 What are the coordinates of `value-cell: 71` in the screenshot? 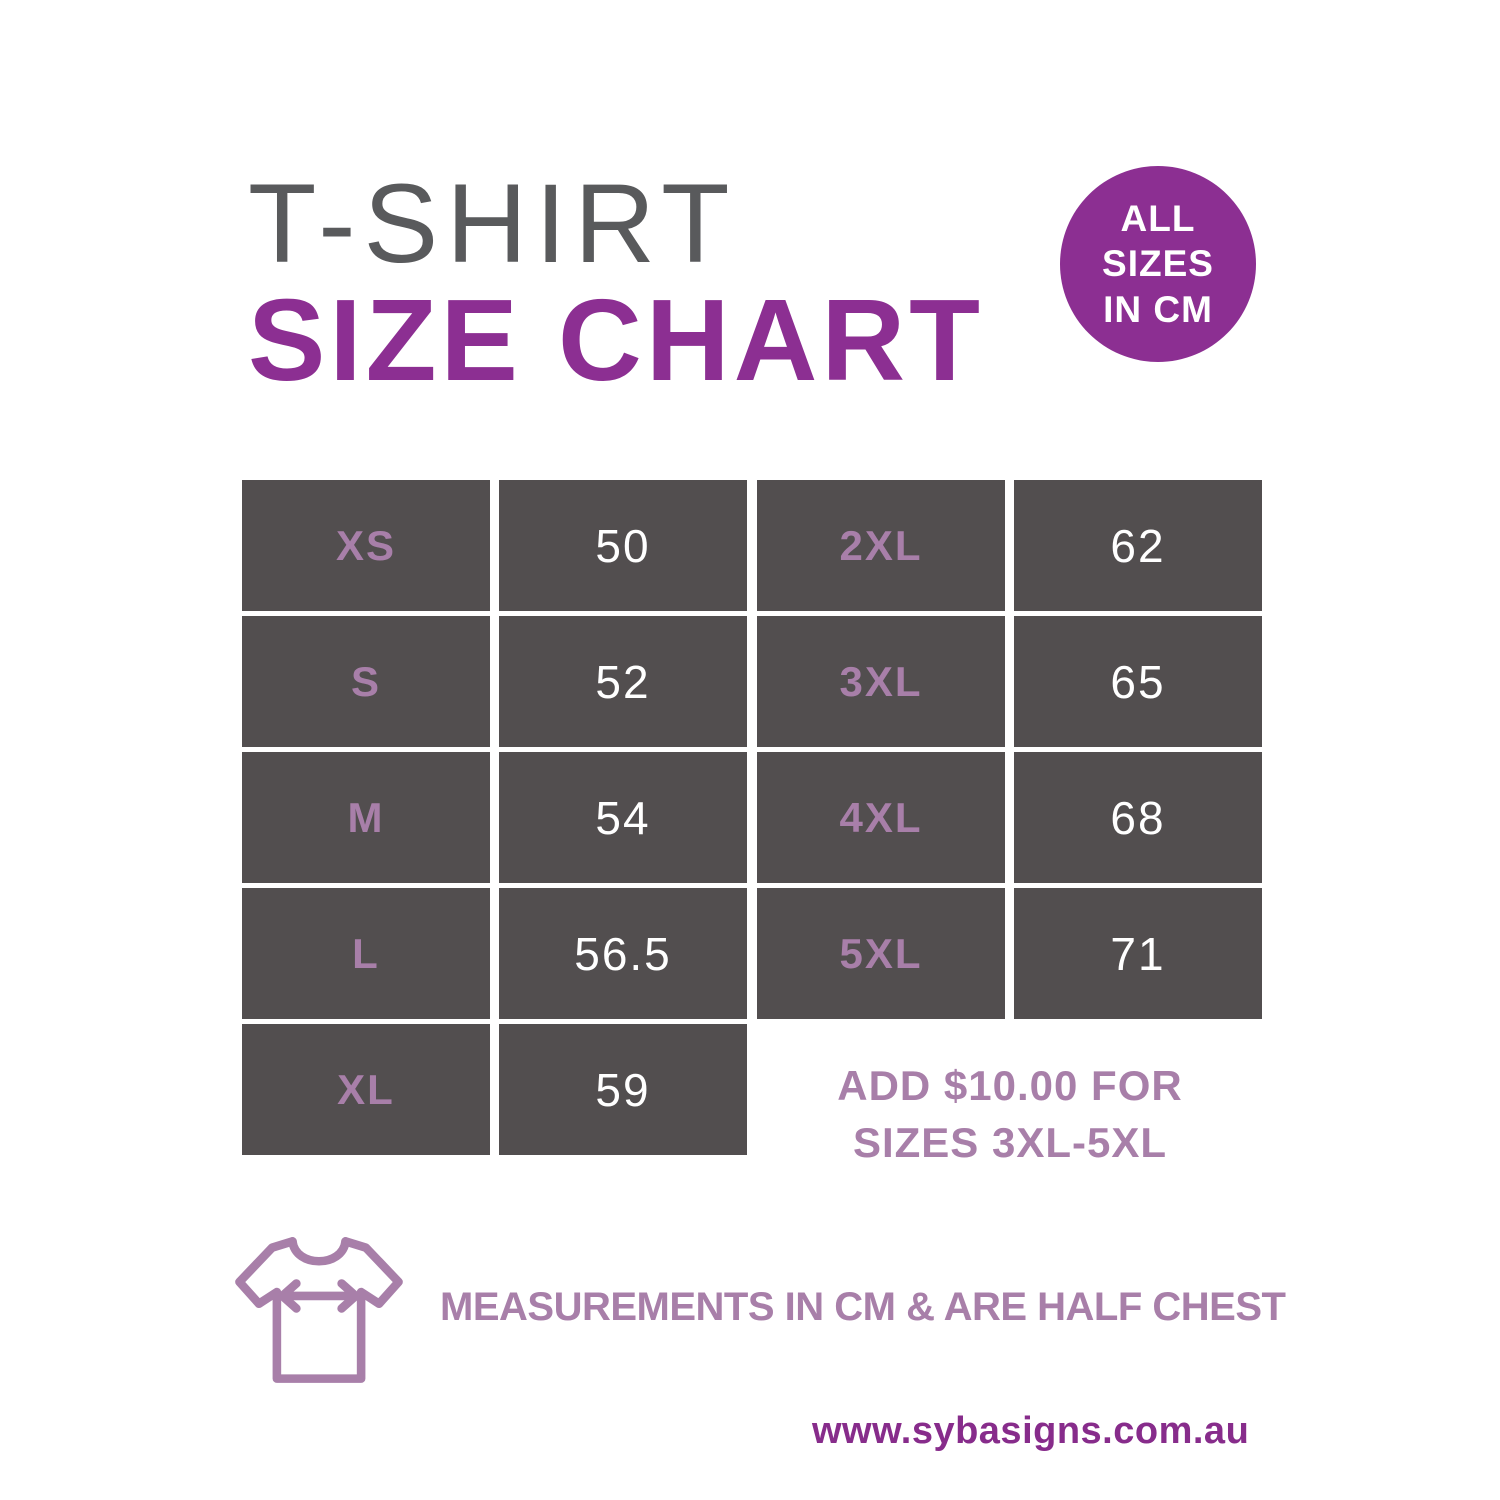 It's located at (1138, 953).